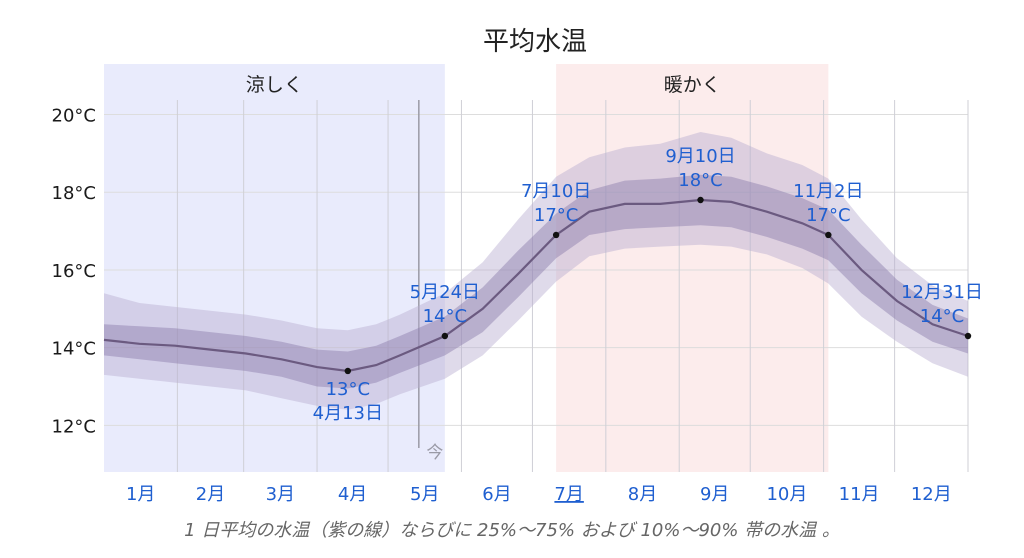  Describe the element at coordinates (828, 191) in the screenshot. I see `annotation-date-label: 11月2日` at that location.